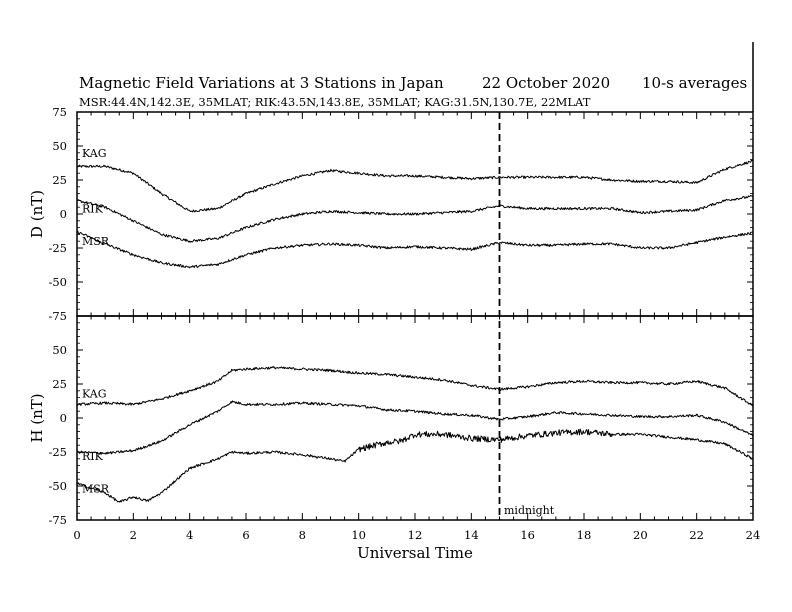 This screenshot has height=612, width=792. What do you see at coordinates (529, 510) in the screenshot?
I see `midnight-label: midnight` at bounding box center [529, 510].